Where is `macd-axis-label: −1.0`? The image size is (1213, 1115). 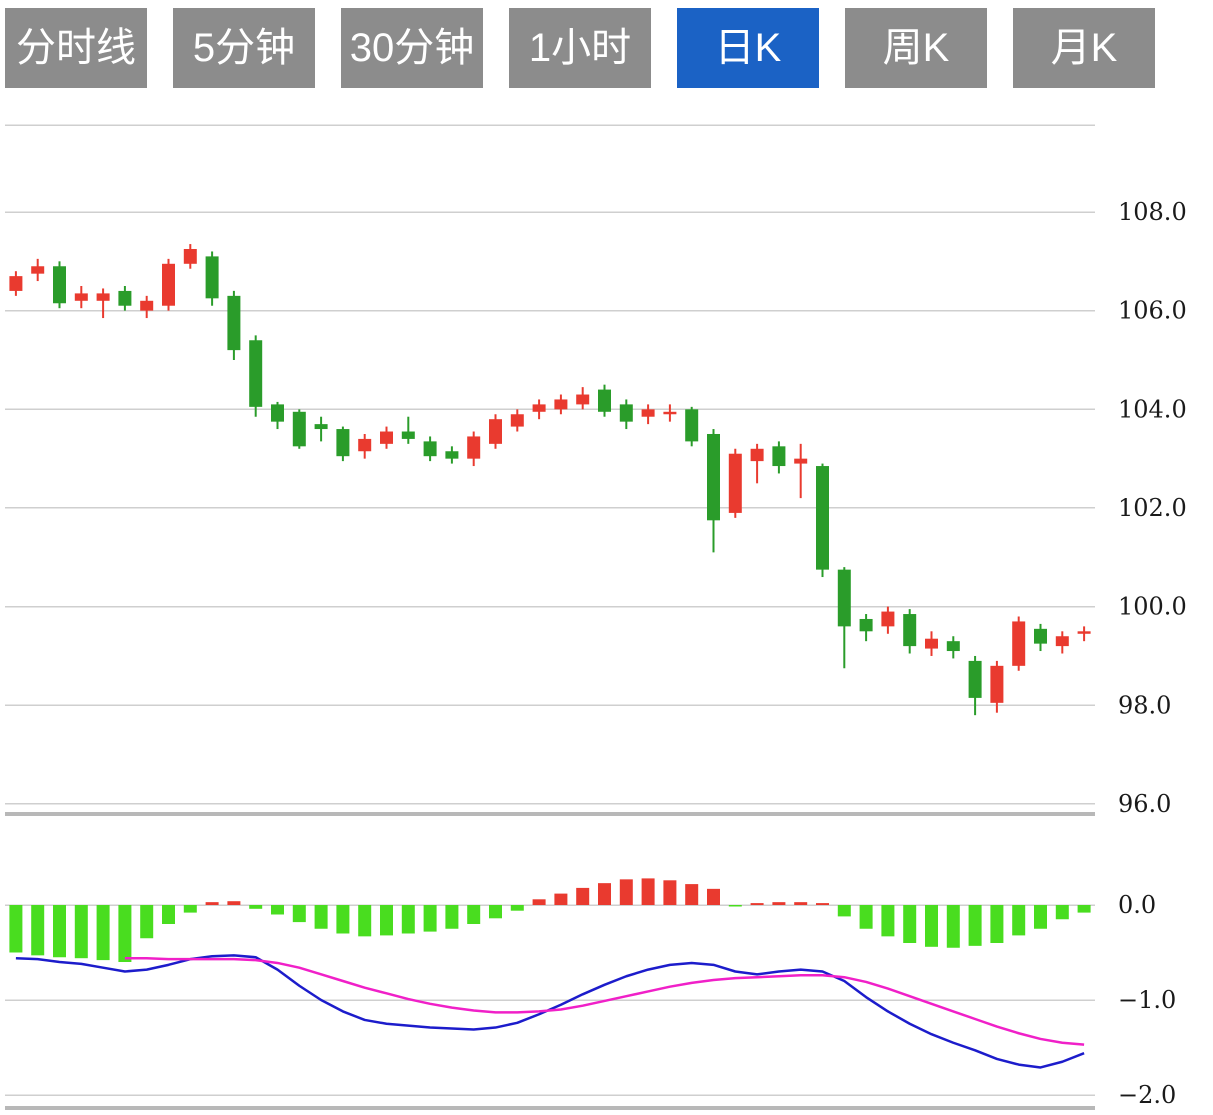 macd-axis-label: −1.0 is located at coordinates (1147, 1000).